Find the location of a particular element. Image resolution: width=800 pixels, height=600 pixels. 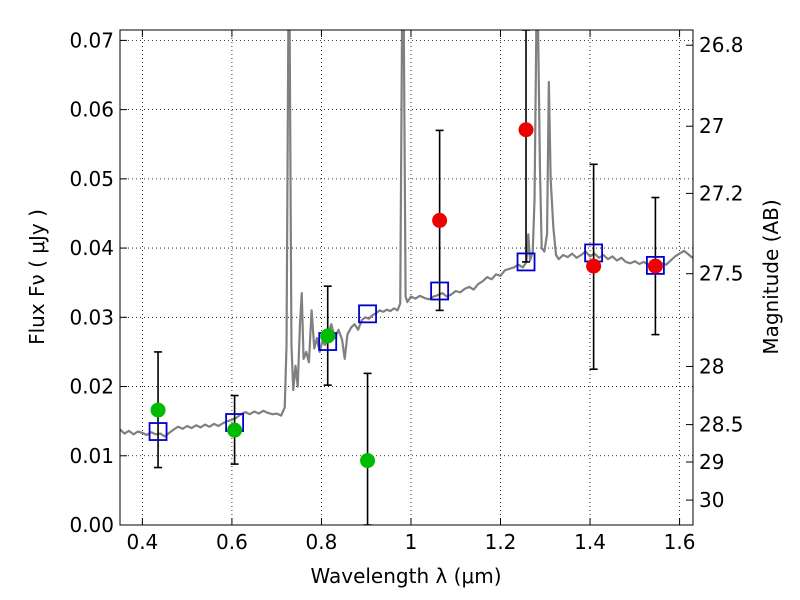

x-tick-label: 0.4 is located at coordinates (142, 542).